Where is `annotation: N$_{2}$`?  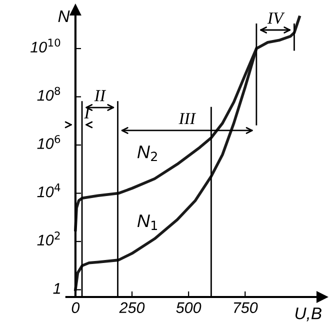 annotation: N$_{2}$ is located at coordinates (147, 154).